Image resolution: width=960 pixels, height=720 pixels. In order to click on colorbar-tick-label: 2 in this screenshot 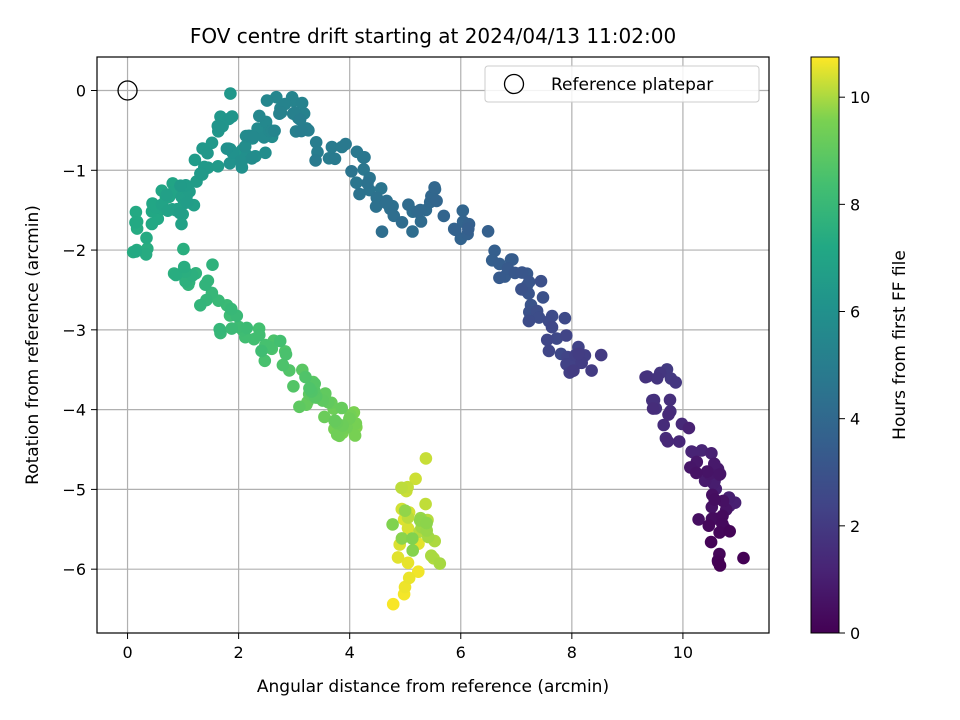, I will do `click(855, 526)`.